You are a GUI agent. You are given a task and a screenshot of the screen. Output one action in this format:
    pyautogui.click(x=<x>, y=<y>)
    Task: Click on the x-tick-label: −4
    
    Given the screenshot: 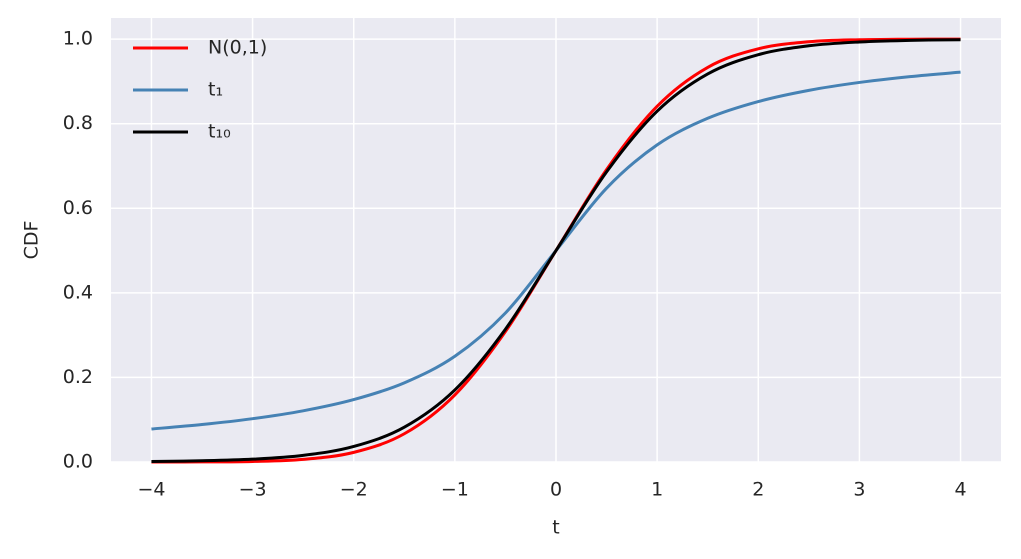 What is the action you would take?
    pyautogui.click(x=151, y=490)
    